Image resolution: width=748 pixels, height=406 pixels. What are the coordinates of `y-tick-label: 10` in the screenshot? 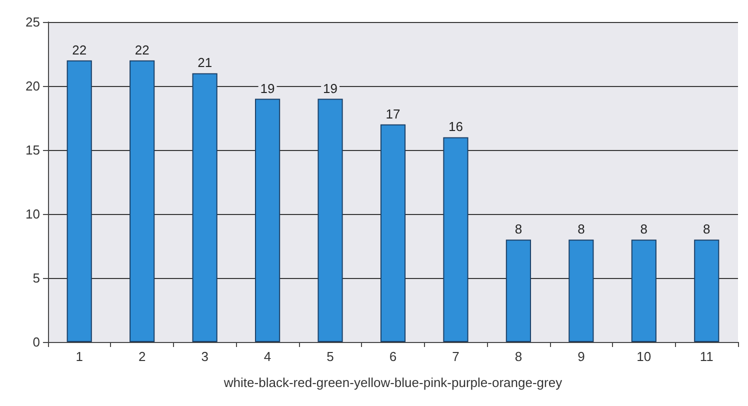 It's located at (33, 214).